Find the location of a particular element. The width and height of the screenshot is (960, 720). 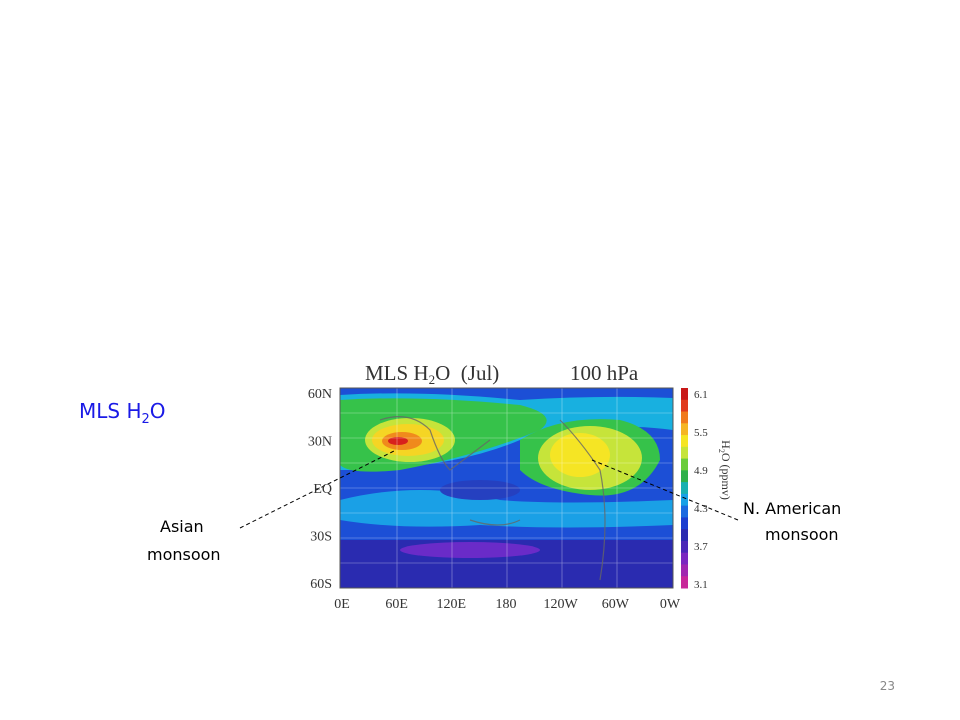

cbar-title-sub: 2 is located at coordinates (721, 451).